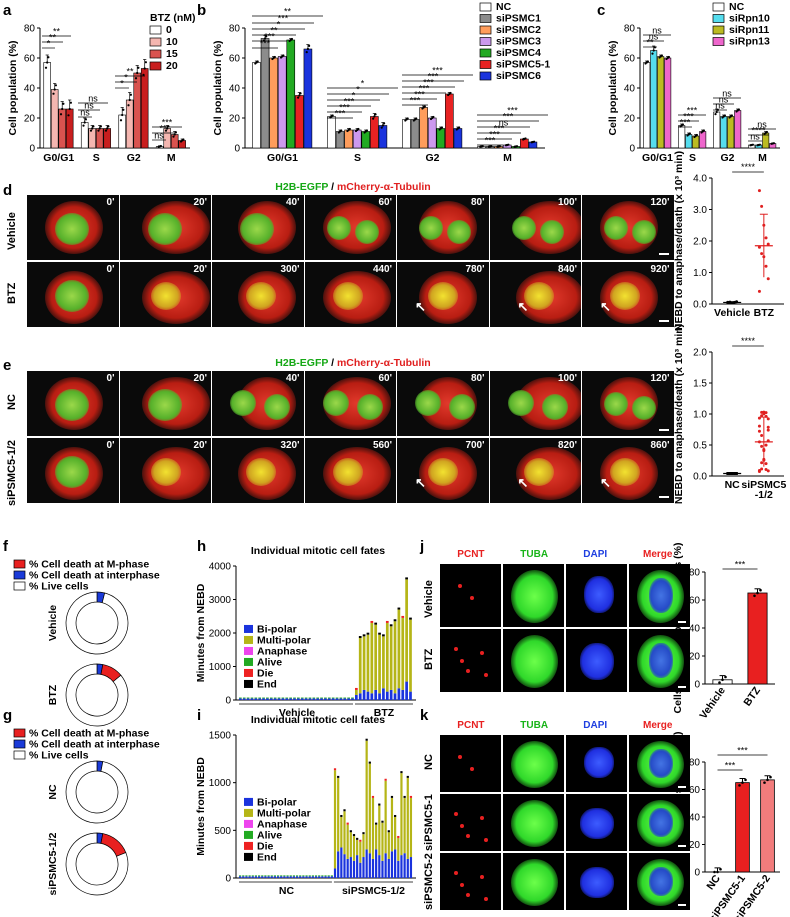 This screenshot has width=790, height=917. What do you see at coordinates (171, 158) in the screenshot?
I see `x-tick-label: M` at bounding box center [171, 158].